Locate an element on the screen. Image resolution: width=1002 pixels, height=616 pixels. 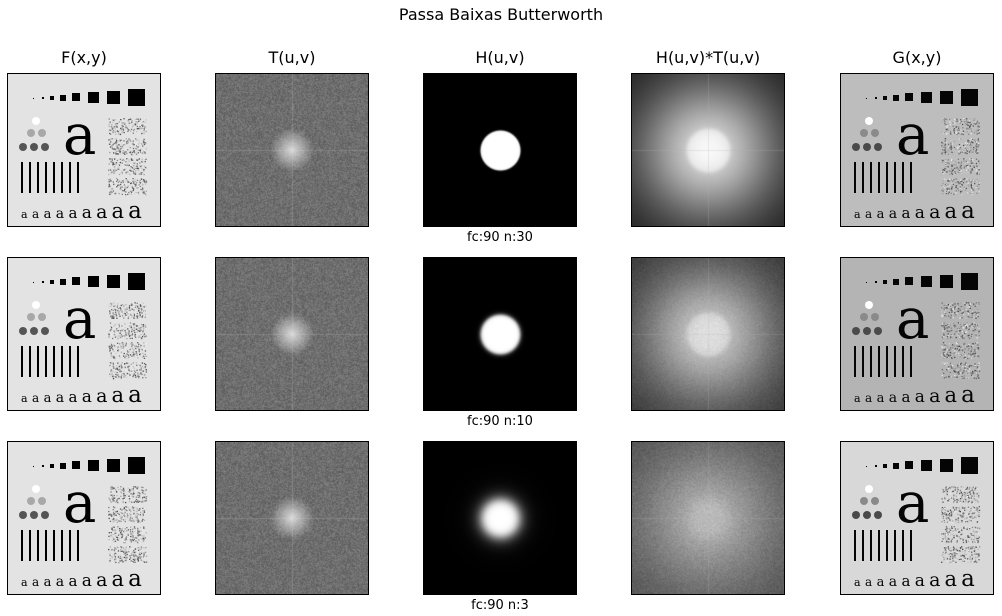
column-title-ht: H(u,v)*T(u,v) is located at coordinates (708, 57).